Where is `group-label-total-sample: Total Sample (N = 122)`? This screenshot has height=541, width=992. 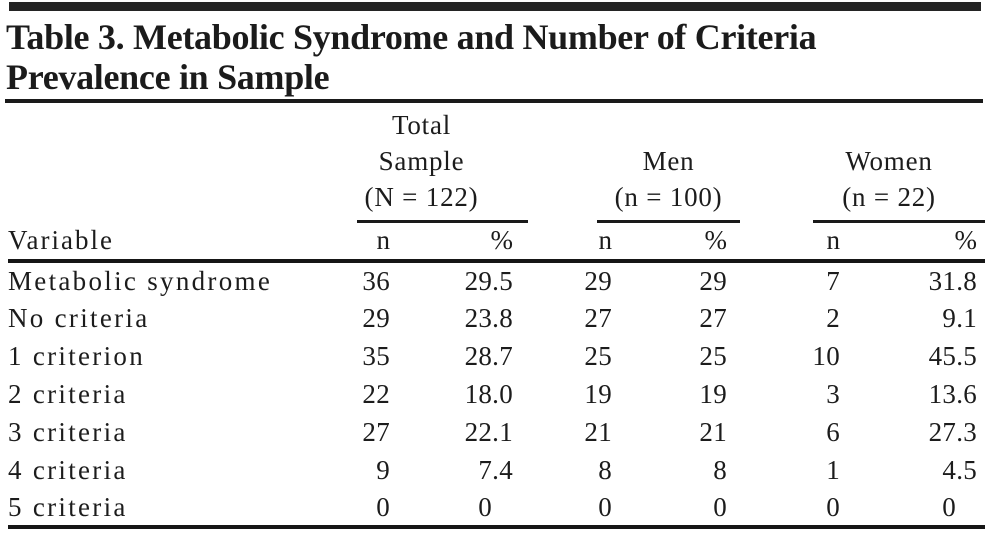
group-label-total-sample: Total Sample (N = 122) is located at coordinates (443, 165).